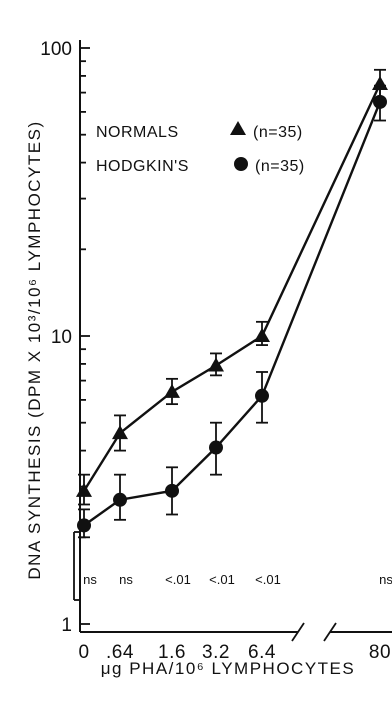 The width and height of the screenshot is (392, 702). I want to click on x-tick-label: .64, so click(120, 652).